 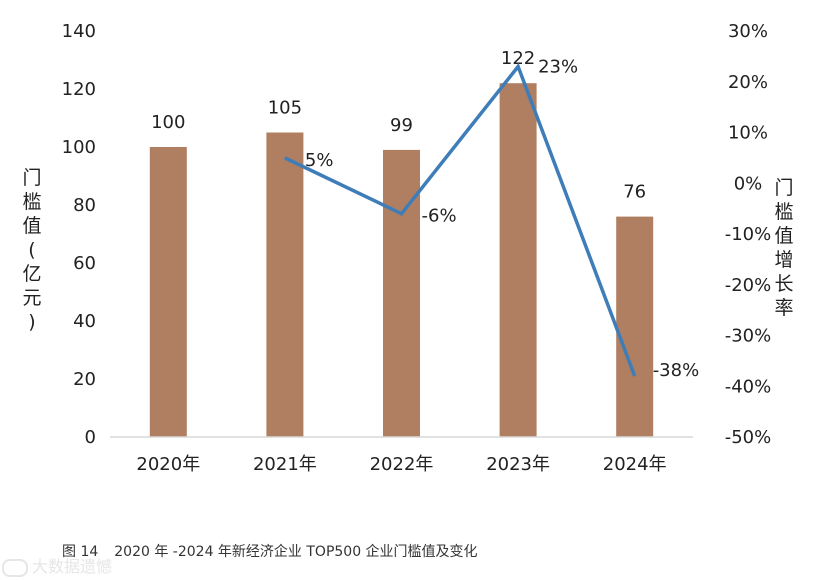 What do you see at coordinates (84, 321) in the screenshot?
I see `left-tick-label: 40` at bounding box center [84, 321].